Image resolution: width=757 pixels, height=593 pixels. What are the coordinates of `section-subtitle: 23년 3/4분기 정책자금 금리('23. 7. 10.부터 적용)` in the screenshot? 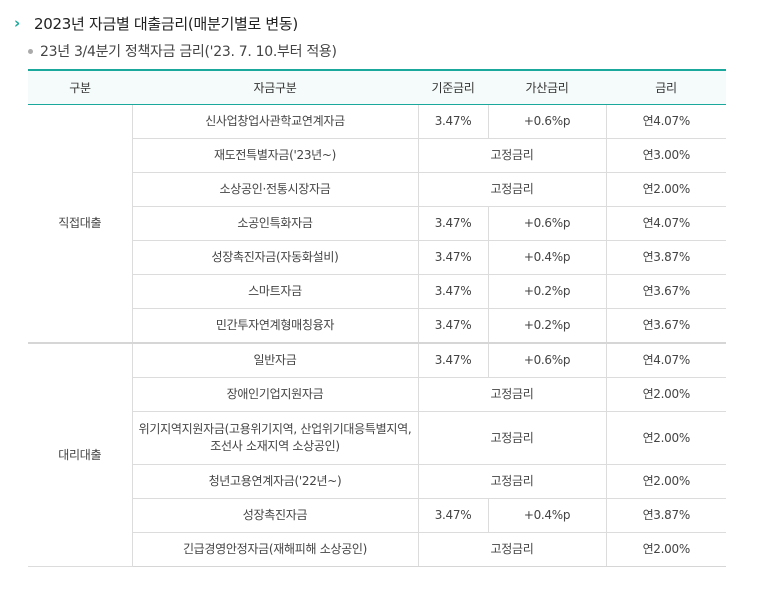 It's located at (182, 51).